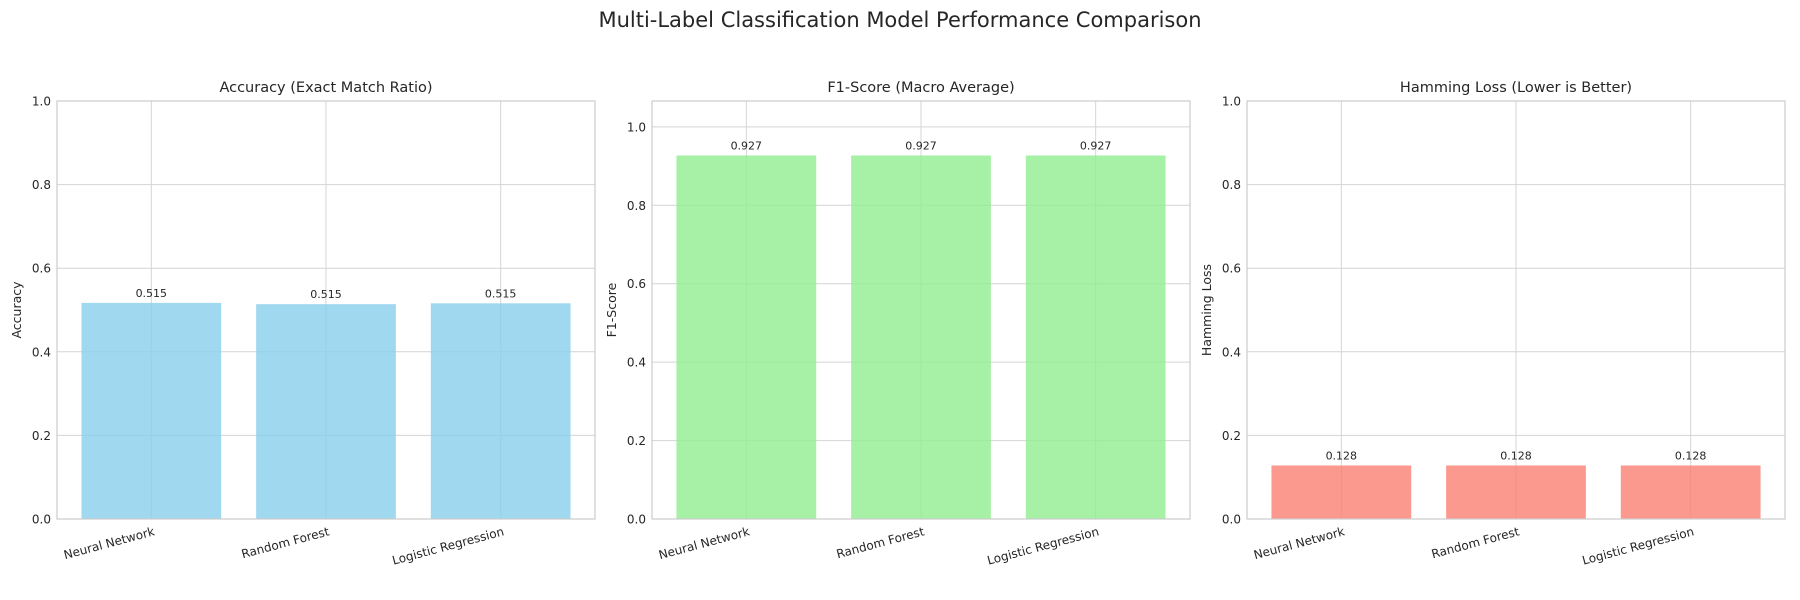 This screenshot has height=600, width=1800. What do you see at coordinates (1516, 88) in the screenshot?
I see `panel-title: Hamming Loss (Lower is Better)` at bounding box center [1516, 88].